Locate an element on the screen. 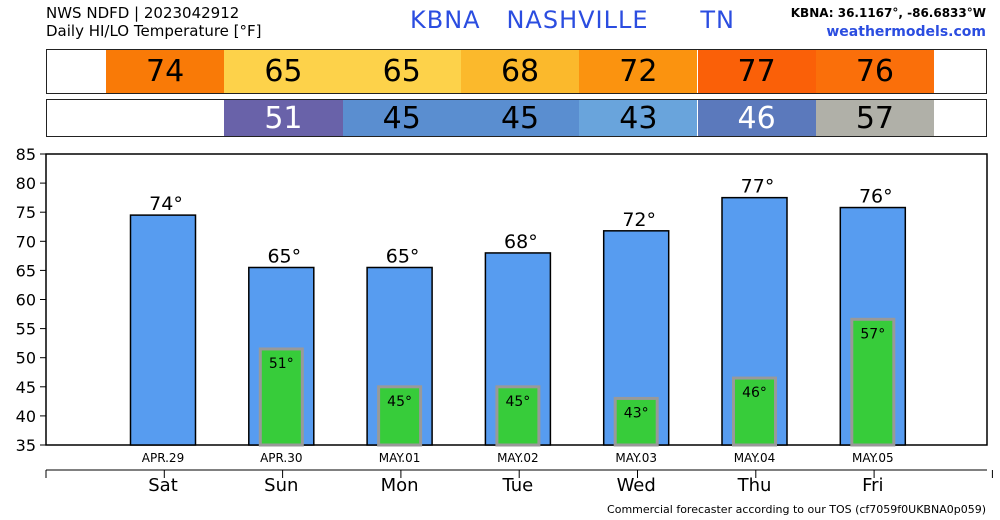 The height and width of the screenshot is (520, 1000). station-id: KBNA is located at coordinates (445, 20).